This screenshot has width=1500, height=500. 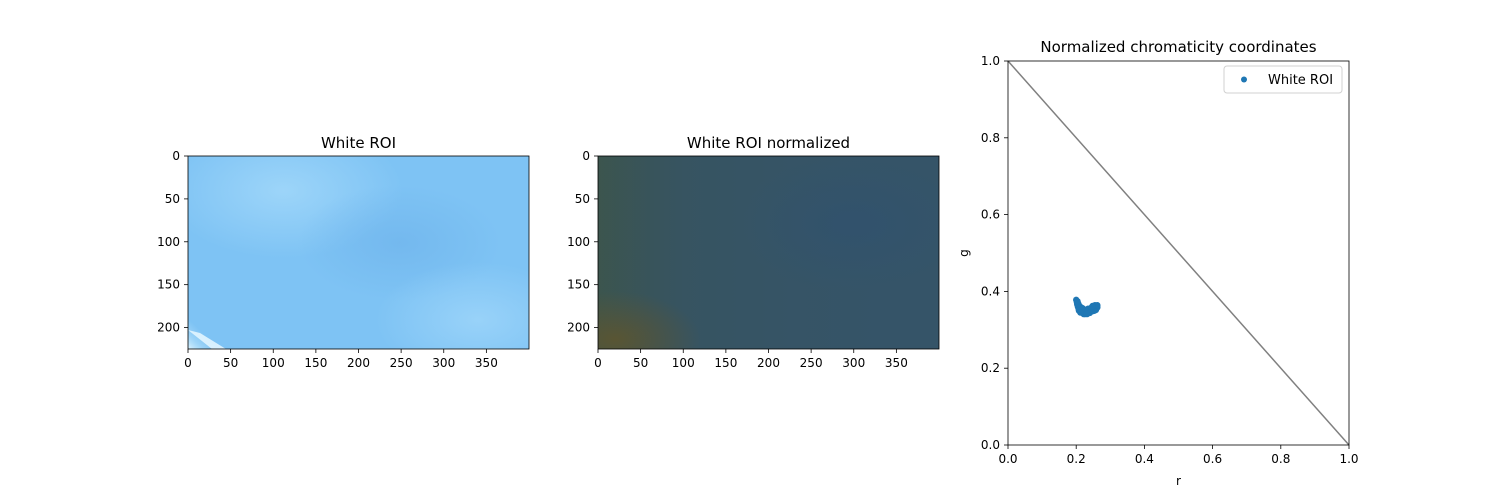 What do you see at coordinates (341, 359) in the screenshot?
I see `white-roi-x-ticks: 0 50 100 150 200 250 300 350` at bounding box center [341, 359].